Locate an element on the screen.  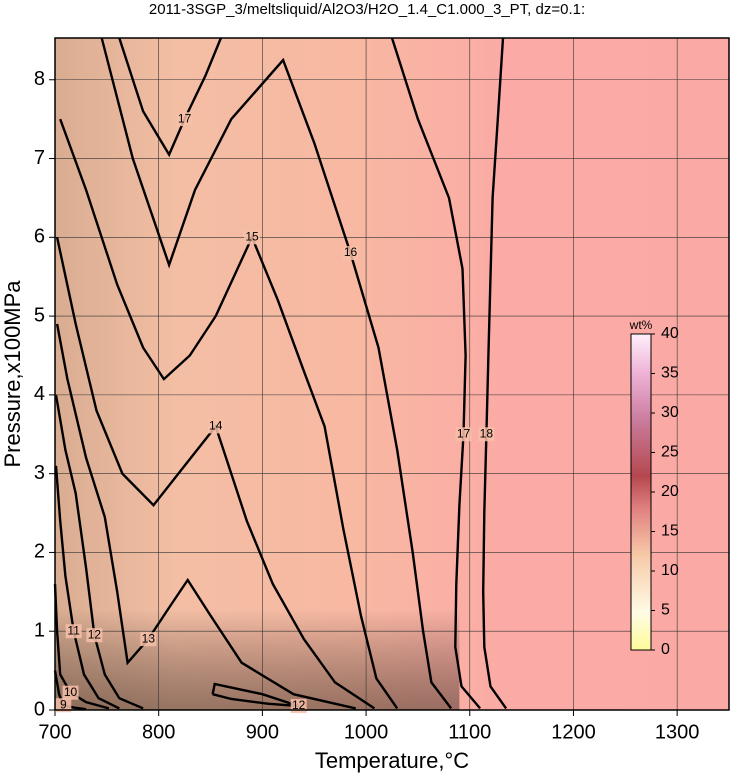
y-tick-label: 7 is located at coordinates (39, 158).